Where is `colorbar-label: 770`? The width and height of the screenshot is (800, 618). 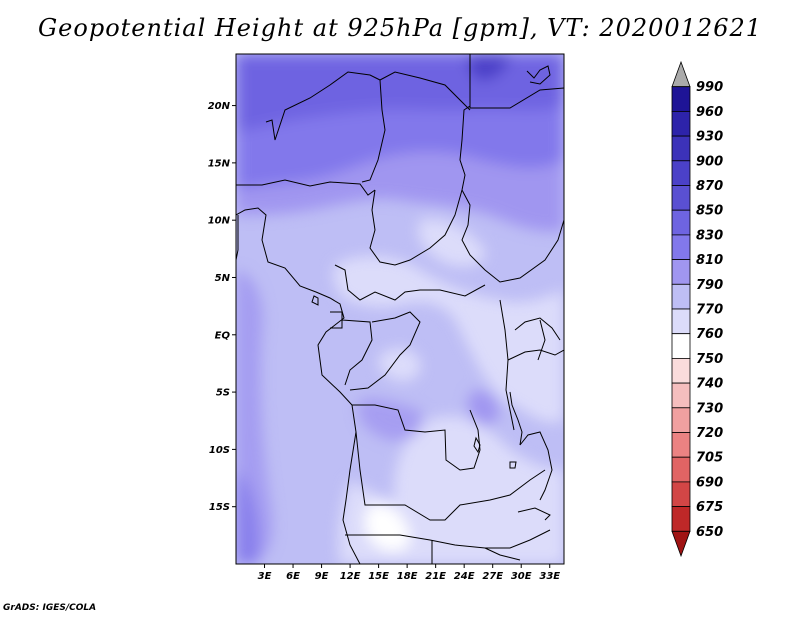
colorbar-label: 770 is located at coordinates (709, 310).